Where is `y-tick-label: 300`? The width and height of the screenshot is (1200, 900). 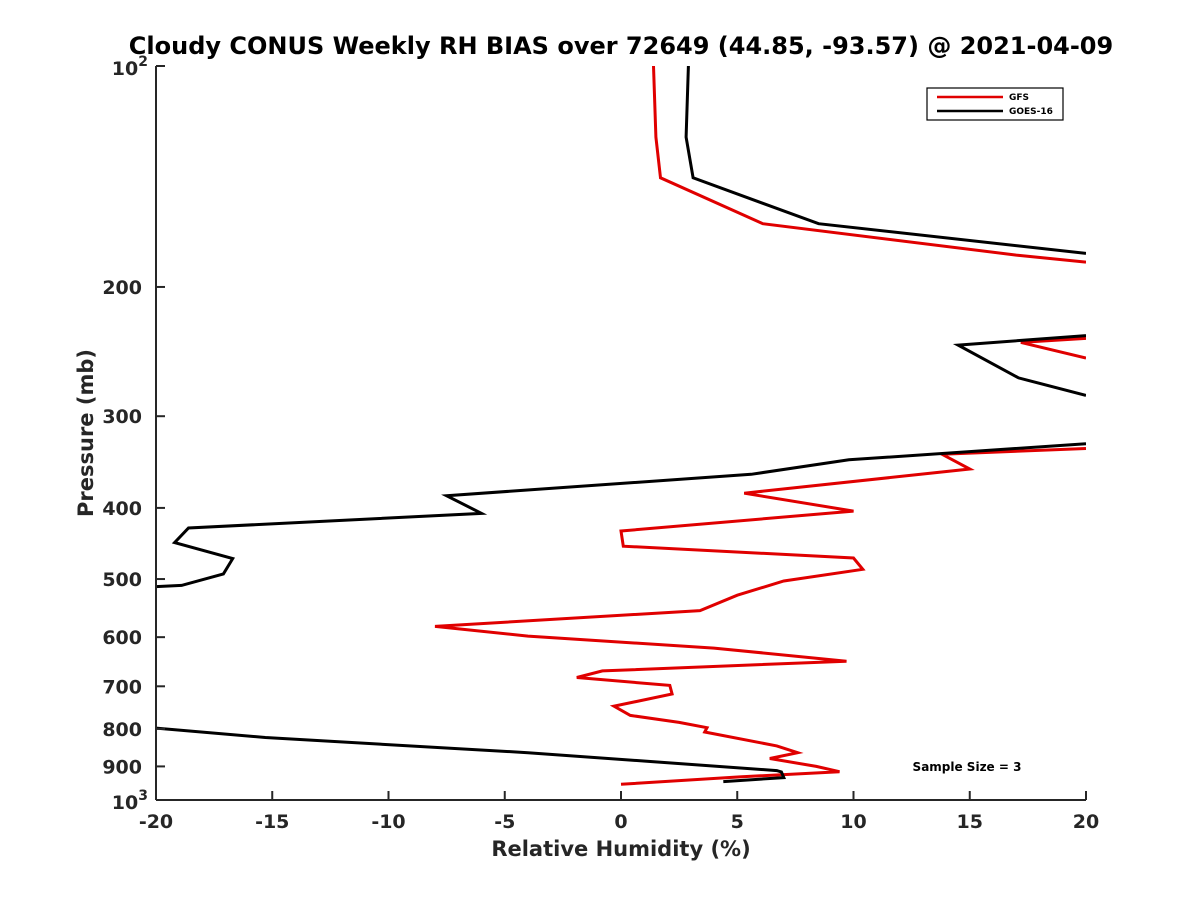
y-tick-label: 300 is located at coordinates (122, 417).